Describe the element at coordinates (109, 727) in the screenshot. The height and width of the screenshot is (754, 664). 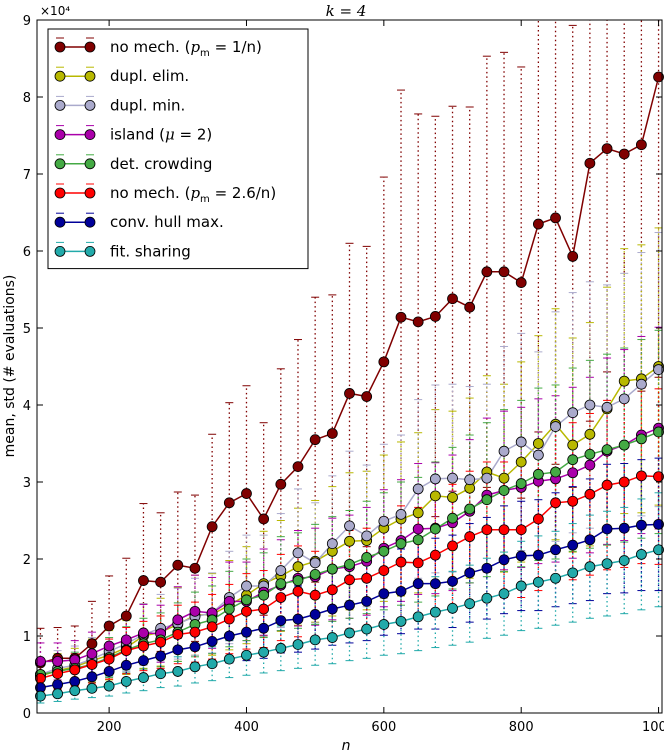
I see `x-tick-label: 200` at that location.